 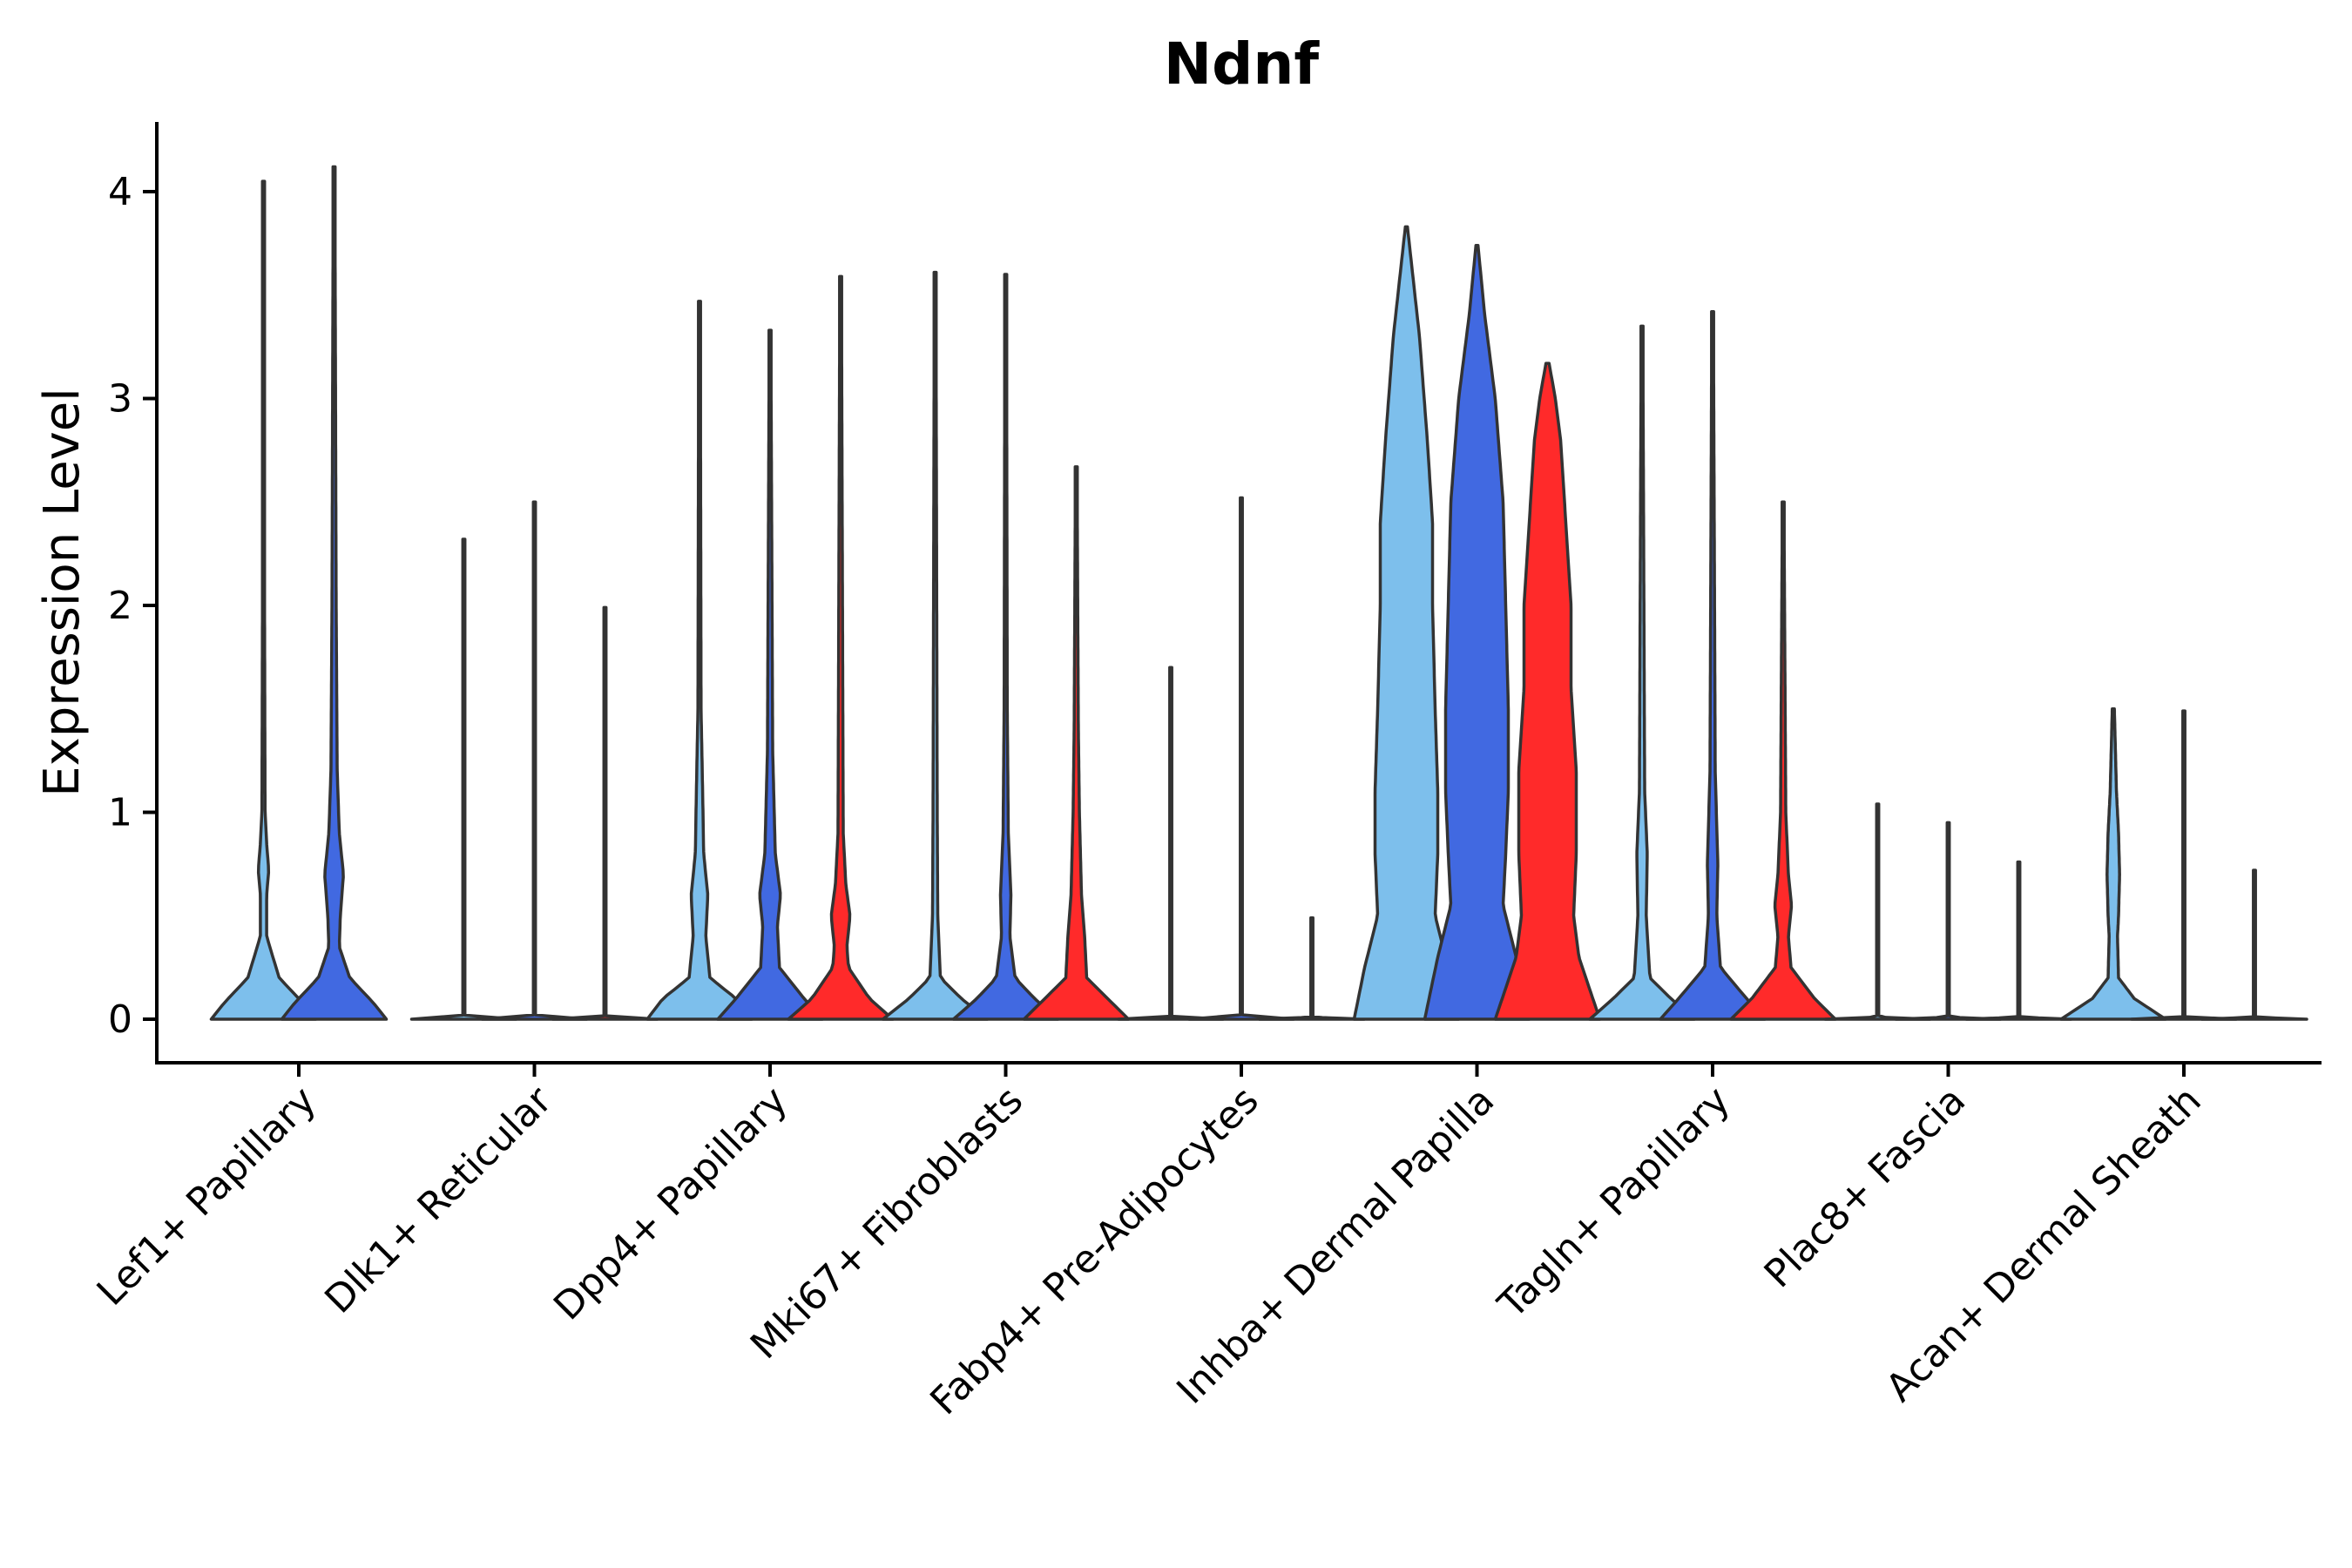 I want to click on x-tick-label: Plac8+ Fascia, so click(x=1865, y=1187).